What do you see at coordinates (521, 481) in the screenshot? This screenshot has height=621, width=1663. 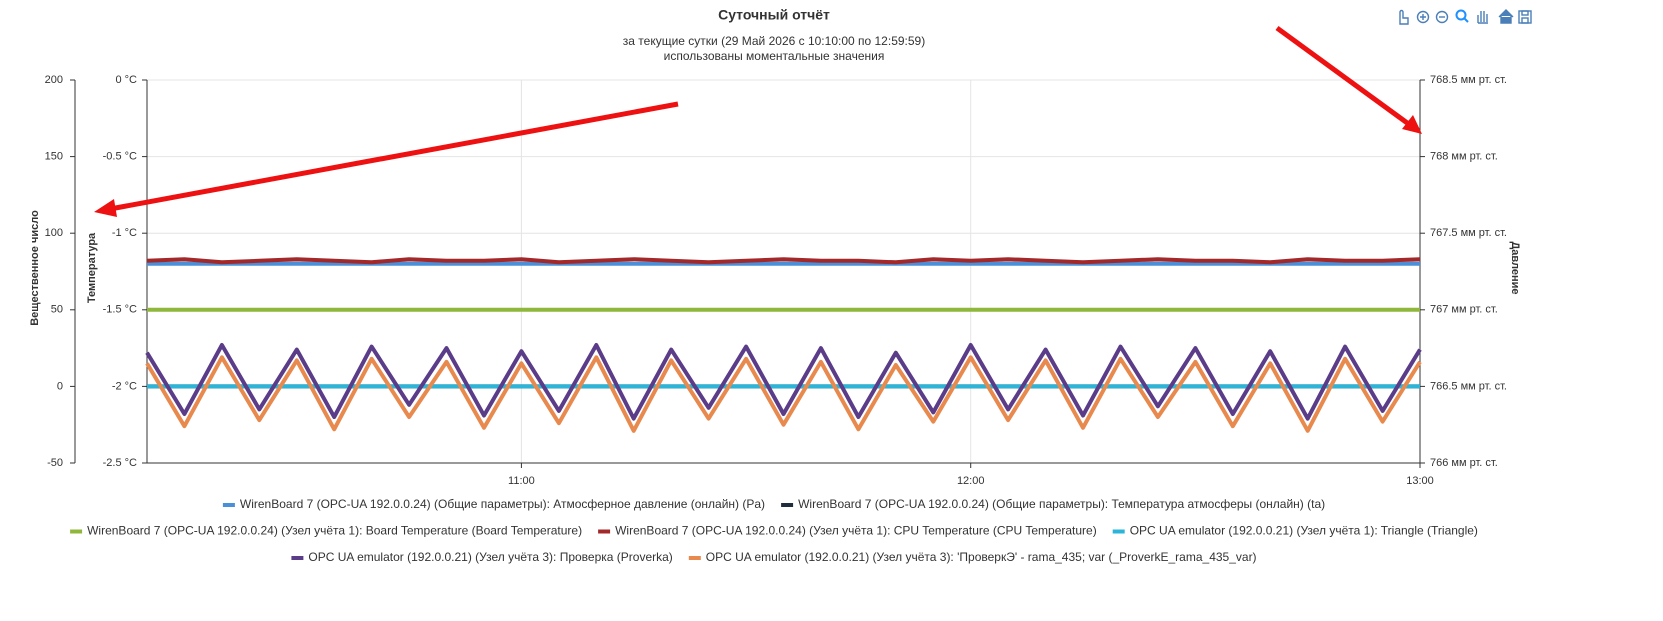 I see `x-tick-label: 11:00` at bounding box center [521, 481].